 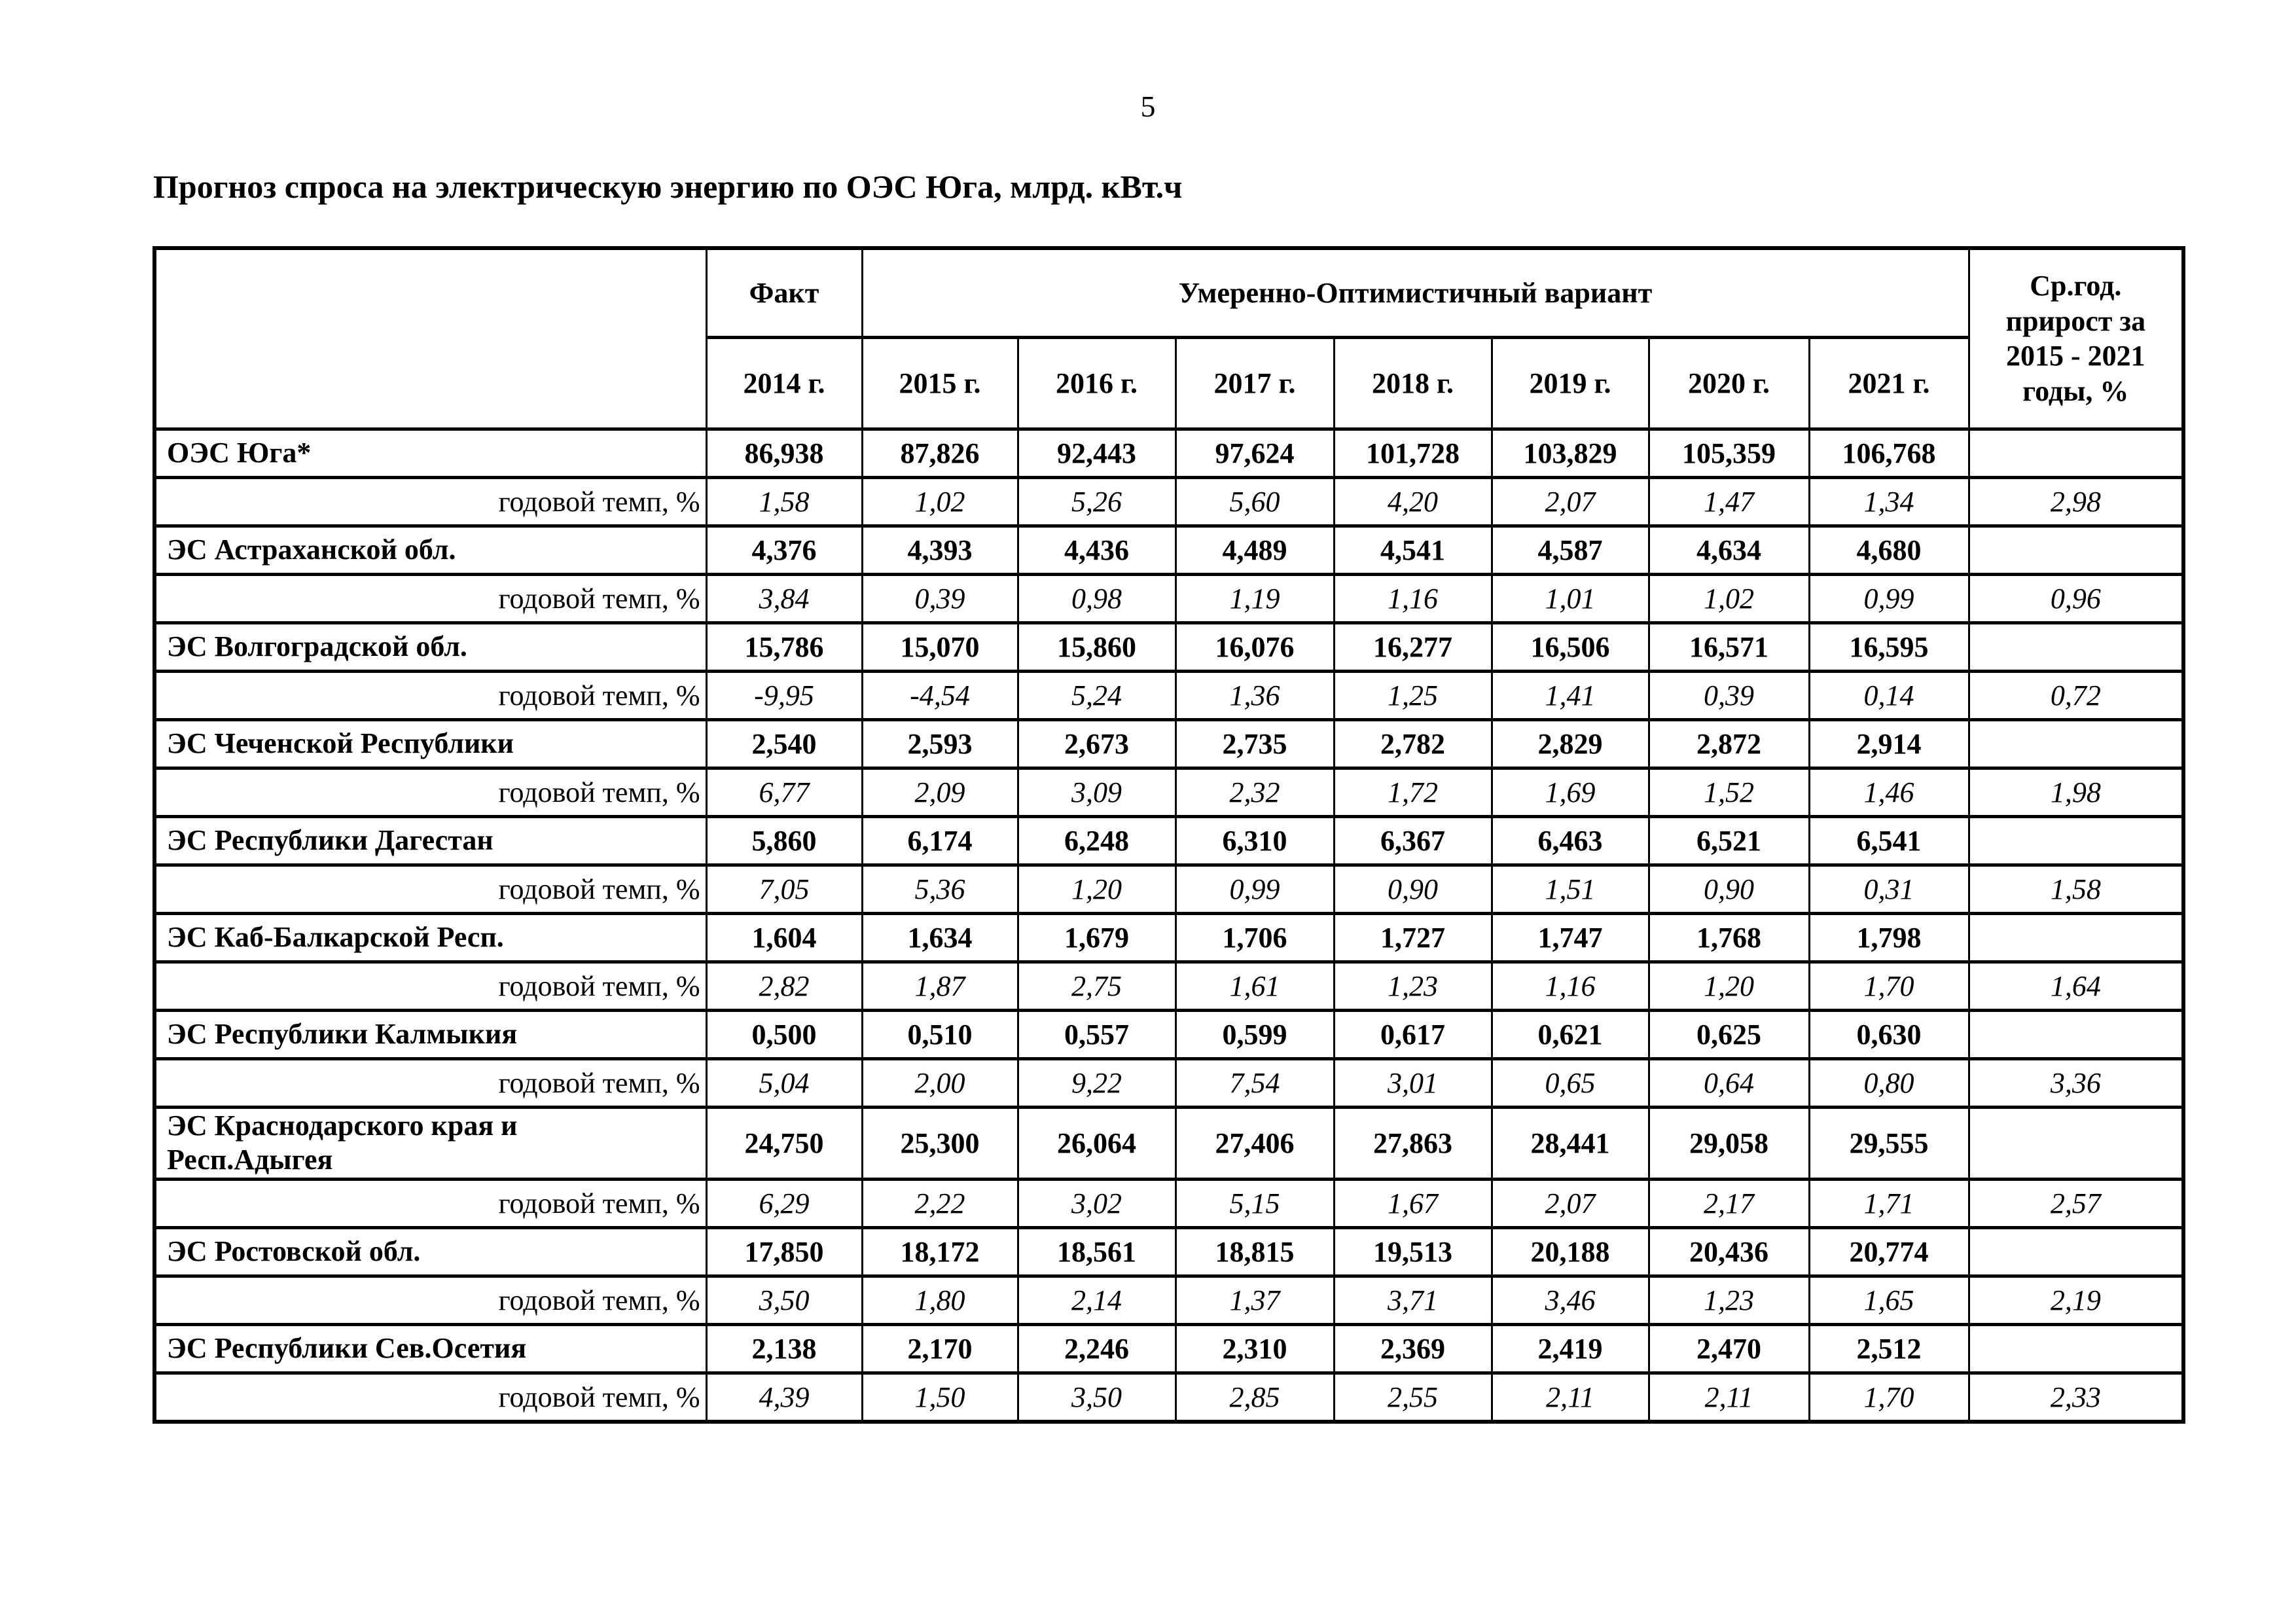 I want to click on growth-value-cell: 1,36, so click(x=1254, y=695).